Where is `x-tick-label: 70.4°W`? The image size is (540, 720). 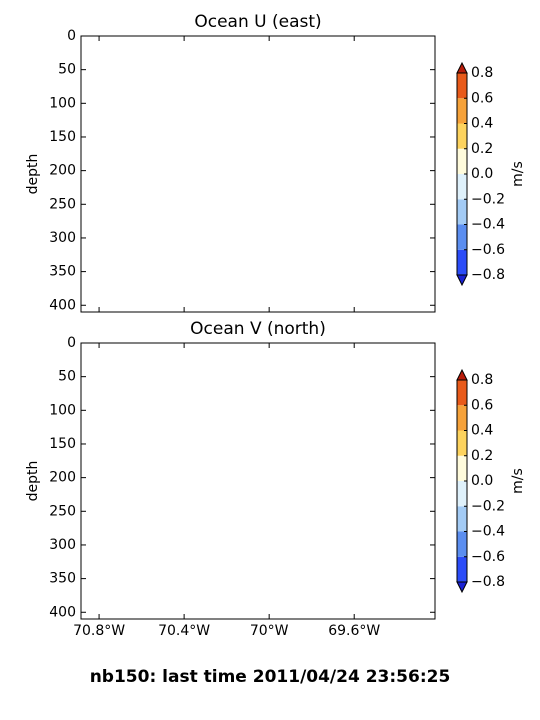
x-tick-label: 70.4°W is located at coordinates (184, 631).